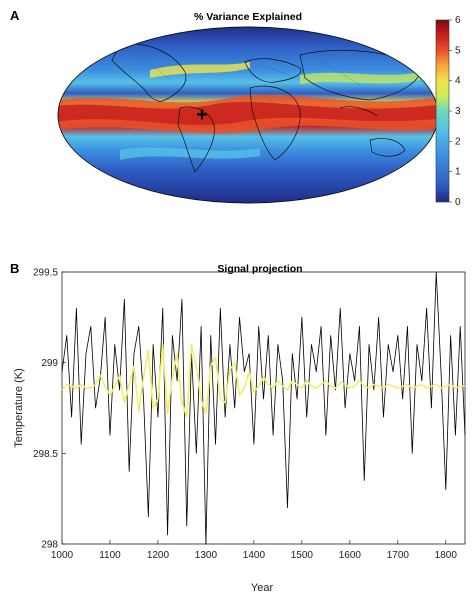 The height and width of the screenshot is (605, 475). Describe the element at coordinates (302, 555) in the screenshot. I see `x-tick-label: 1500` at that location.